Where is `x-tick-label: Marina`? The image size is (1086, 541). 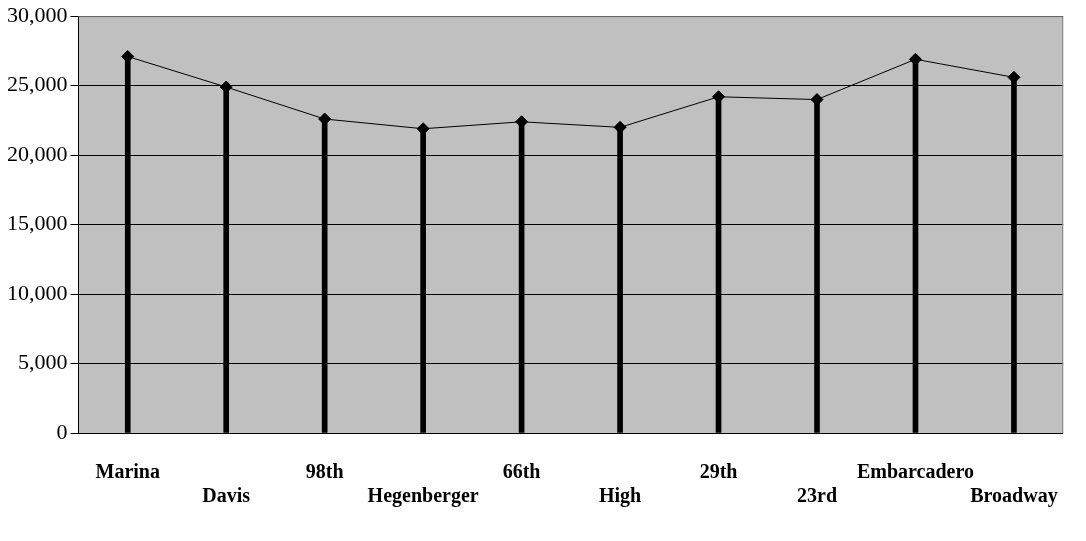
x-tick-label: Marina is located at coordinates (127, 471).